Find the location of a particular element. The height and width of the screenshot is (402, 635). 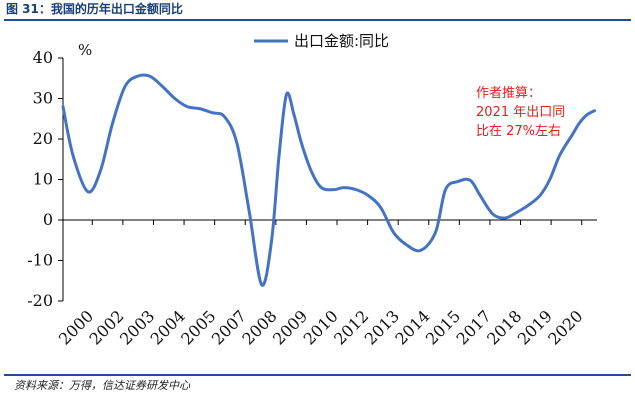

x-tick-label: 2009 is located at coordinates (290, 327).